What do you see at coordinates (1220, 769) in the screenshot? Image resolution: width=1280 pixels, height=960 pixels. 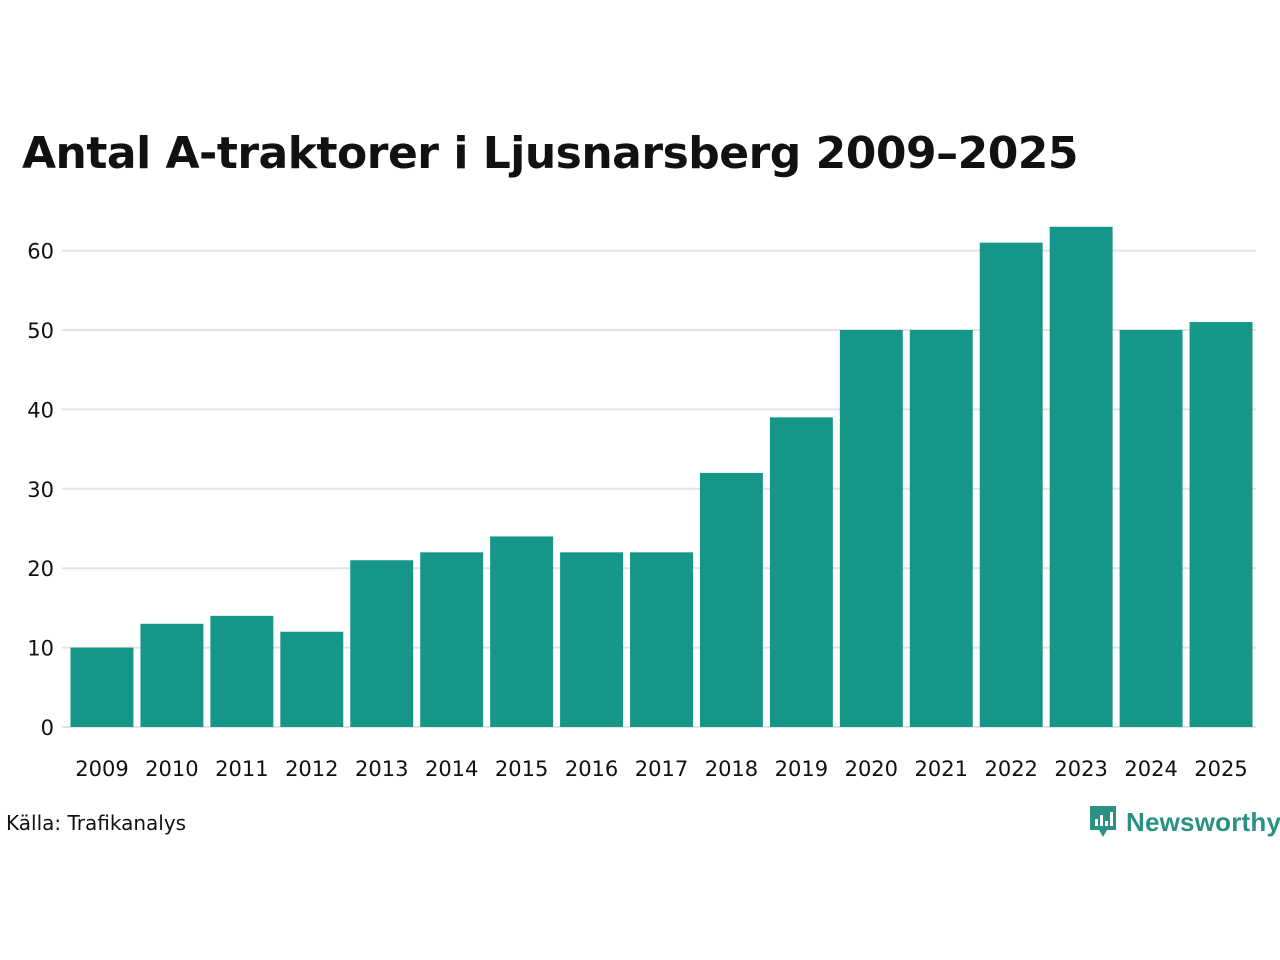 I see `x-tick-label: 2025` at bounding box center [1220, 769].